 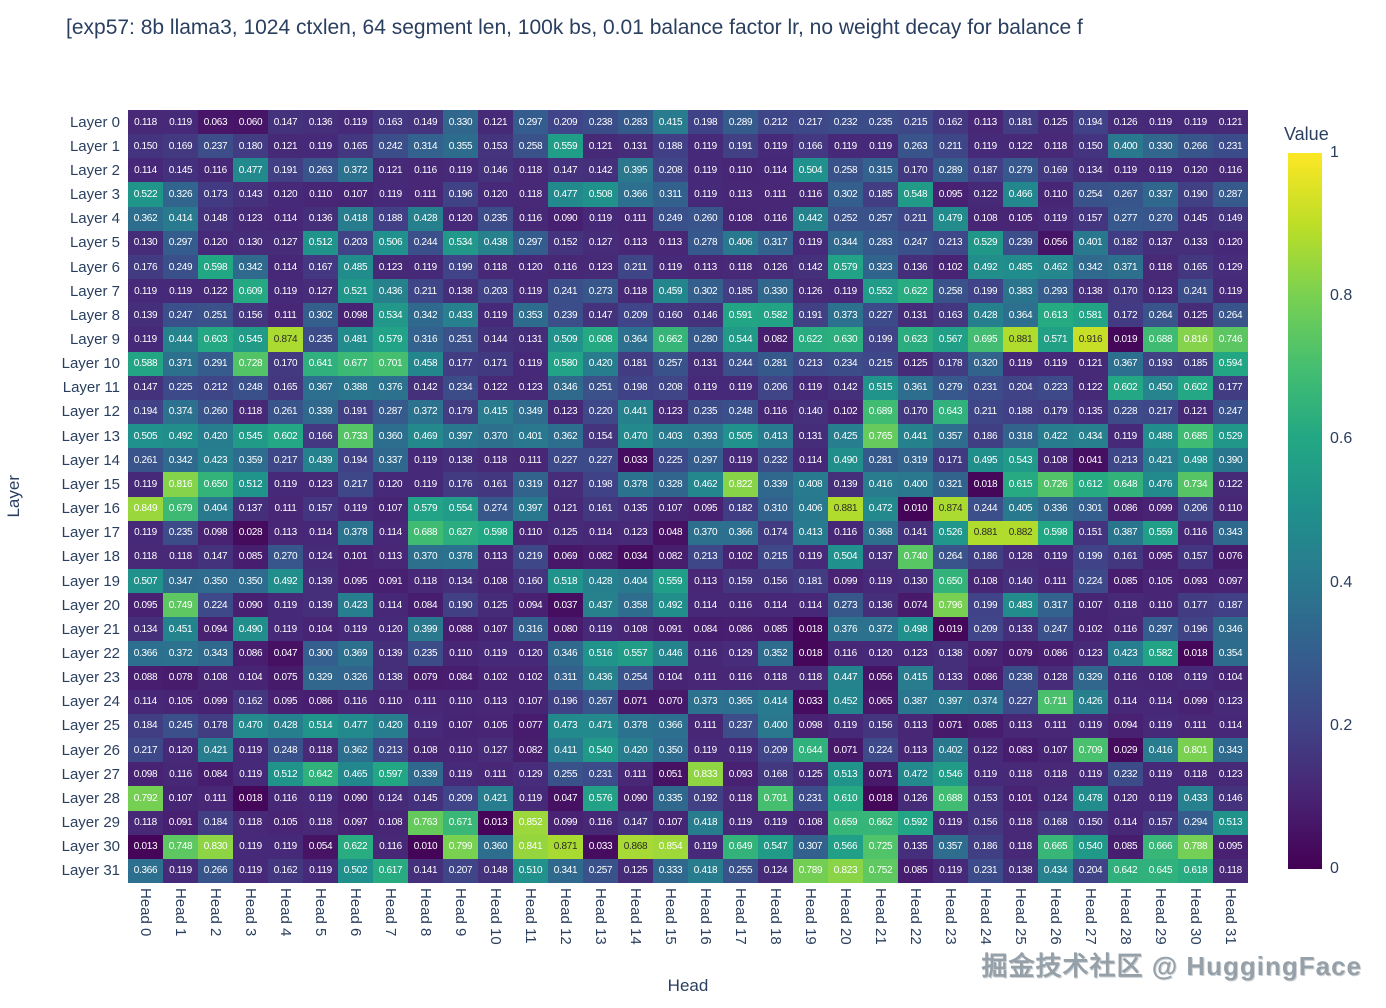 What do you see at coordinates (1160, 750) in the screenshot?
I see `heatmap-cell: 0.416` at bounding box center [1160, 750].